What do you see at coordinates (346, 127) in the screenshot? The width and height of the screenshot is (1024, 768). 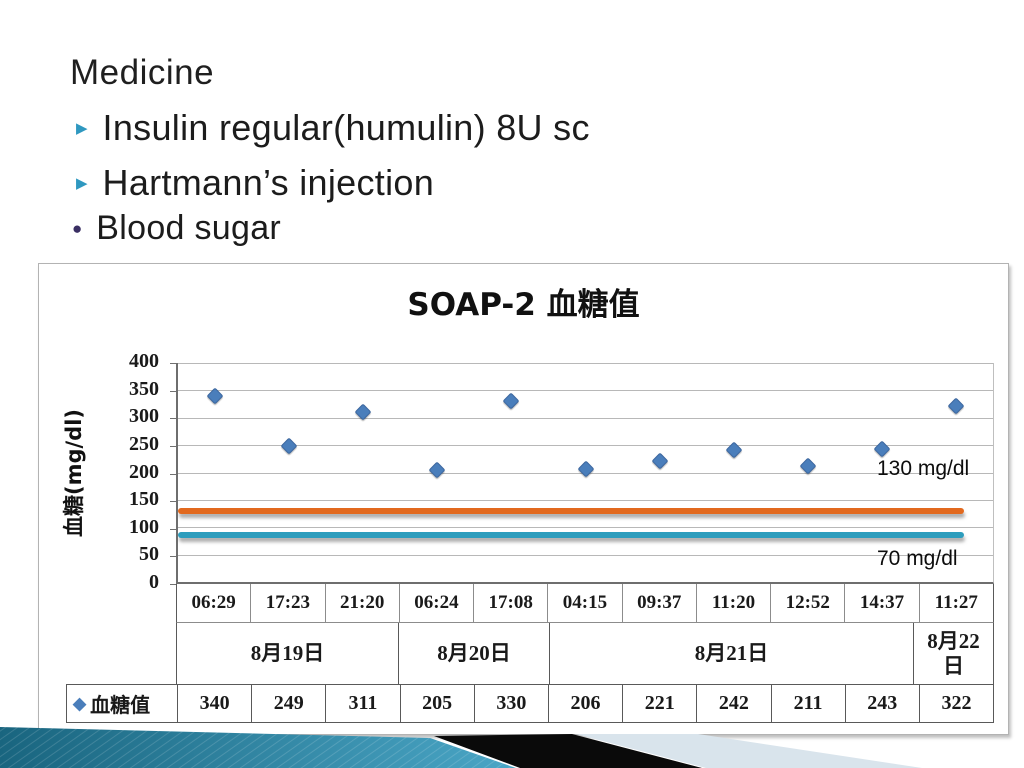 I see `bullet-text: Insulin regular(humulin) 8U sc` at bounding box center [346, 127].